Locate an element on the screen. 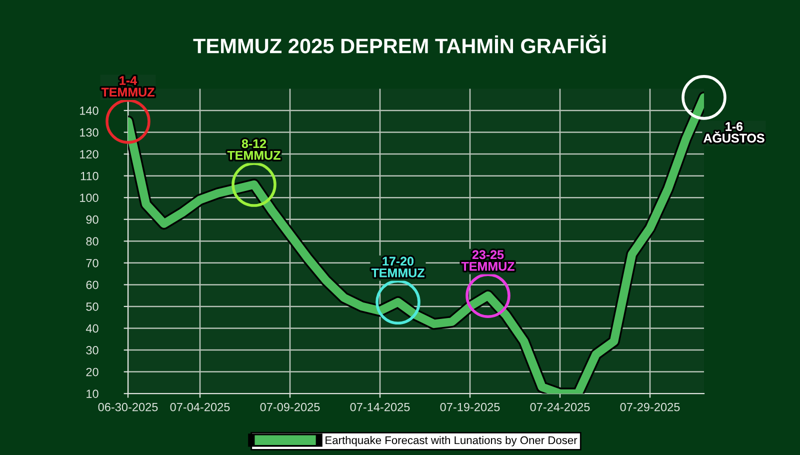 The image size is (800, 455). y-tick-label: 130 is located at coordinates (89, 132).